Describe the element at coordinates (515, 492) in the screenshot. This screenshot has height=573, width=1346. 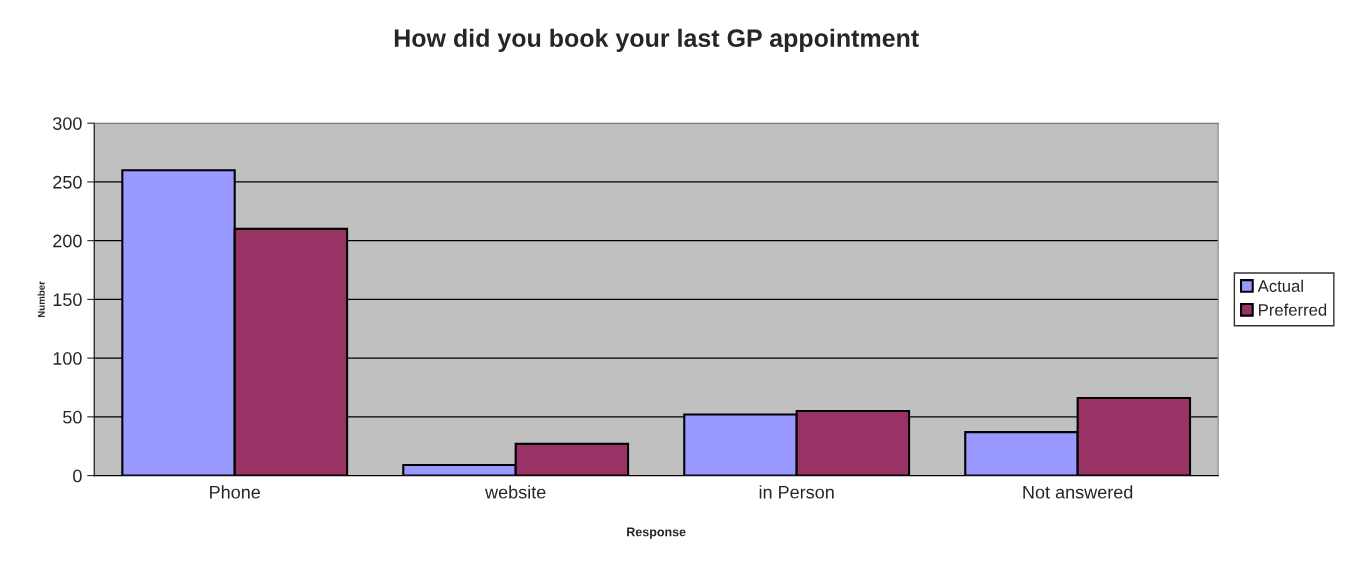
I see `x-tick-label: website` at that location.